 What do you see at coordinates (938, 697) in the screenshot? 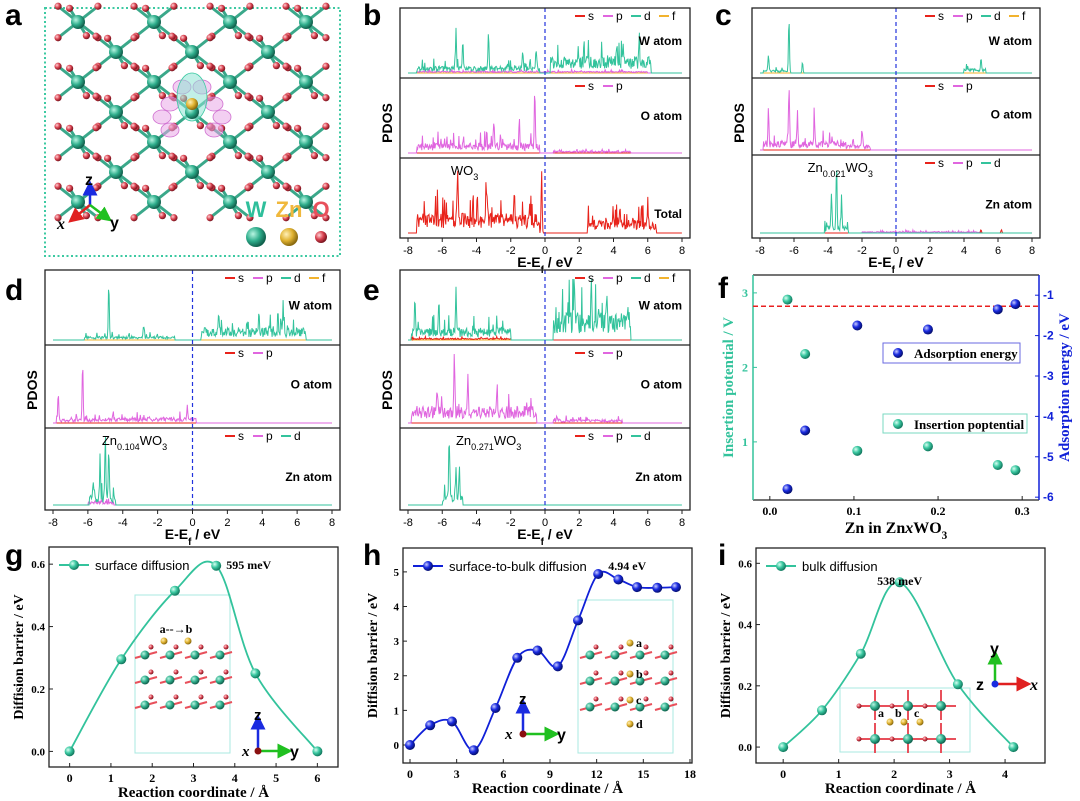
I see `structure-inset: a b c y z x` at bounding box center [938, 697].